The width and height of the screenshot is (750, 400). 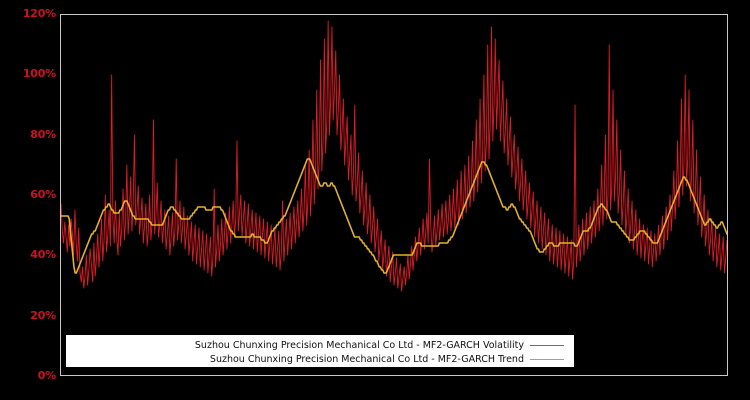 What do you see at coordinates (43, 255) in the screenshot?
I see `y-tick-label: 40%` at bounding box center [43, 255].